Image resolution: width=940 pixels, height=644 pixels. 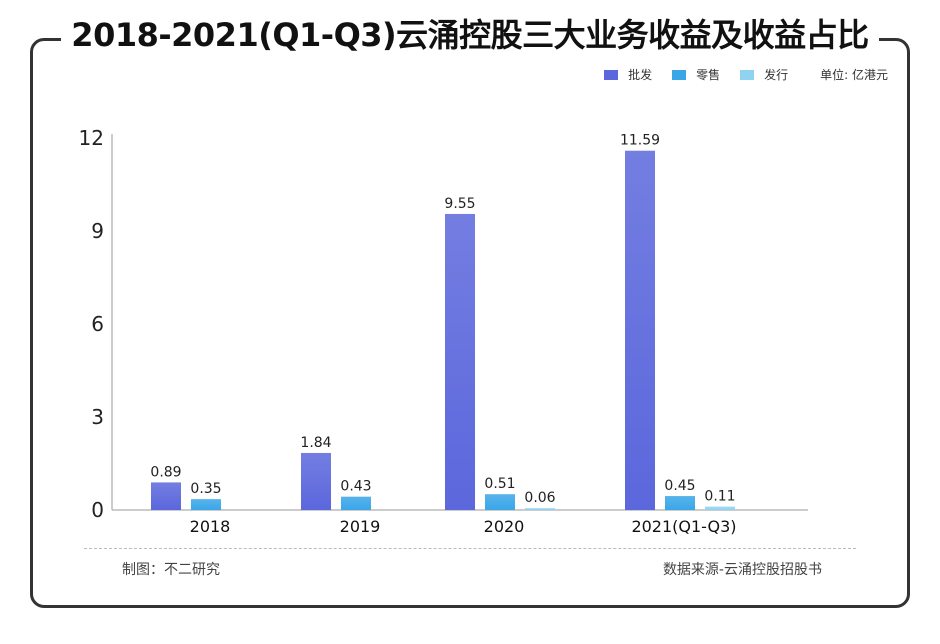 What do you see at coordinates (719, 497) in the screenshot?
I see `data-label: 0.11` at bounding box center [719, 497].